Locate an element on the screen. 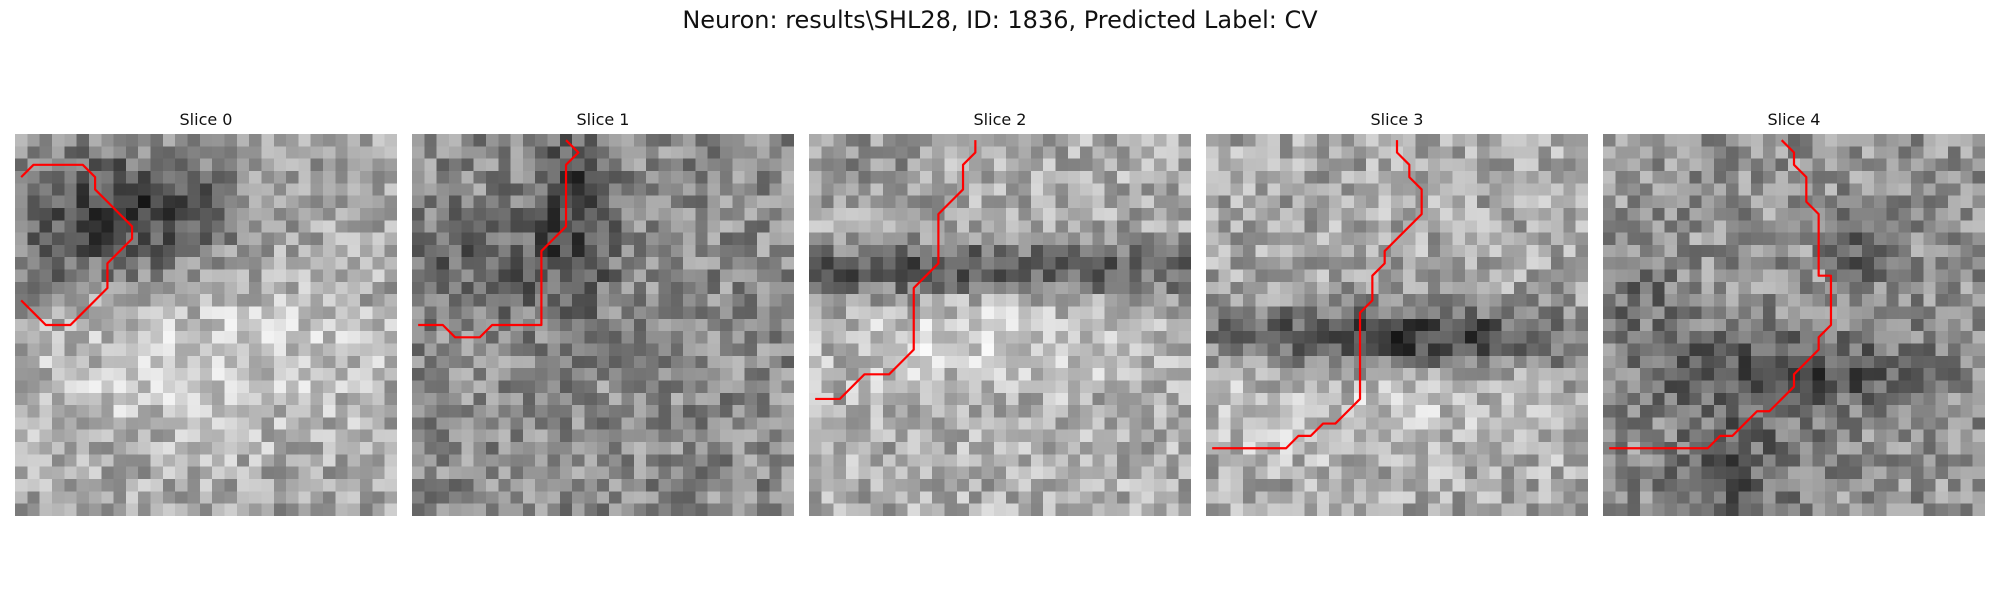  panel-title: Slice 4 is located at coordinates (1794, 119).